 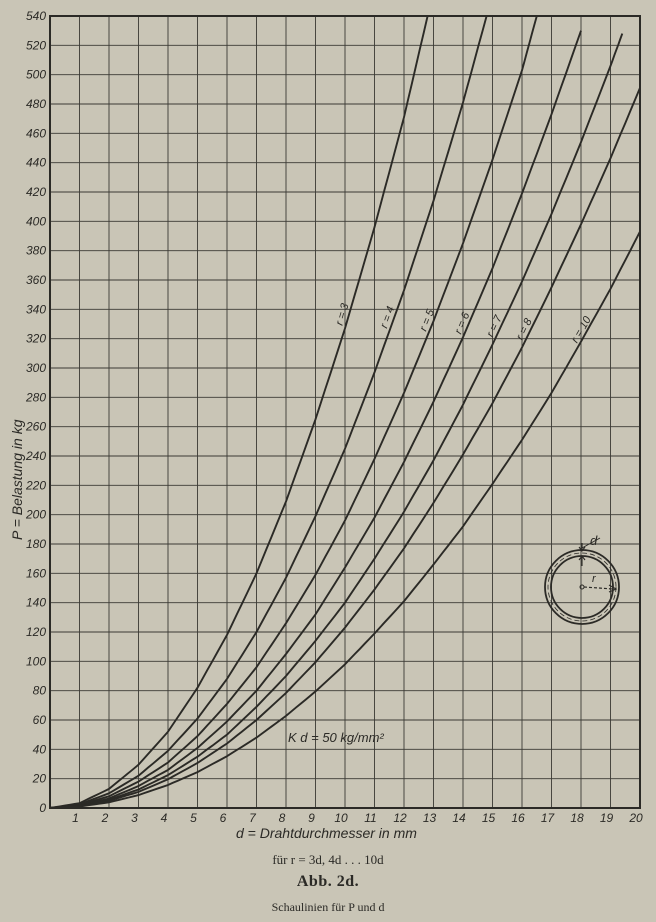 I want to click on x-axis-title: d = Drahtdurchmesser in mm, so click(x=326, y=833).